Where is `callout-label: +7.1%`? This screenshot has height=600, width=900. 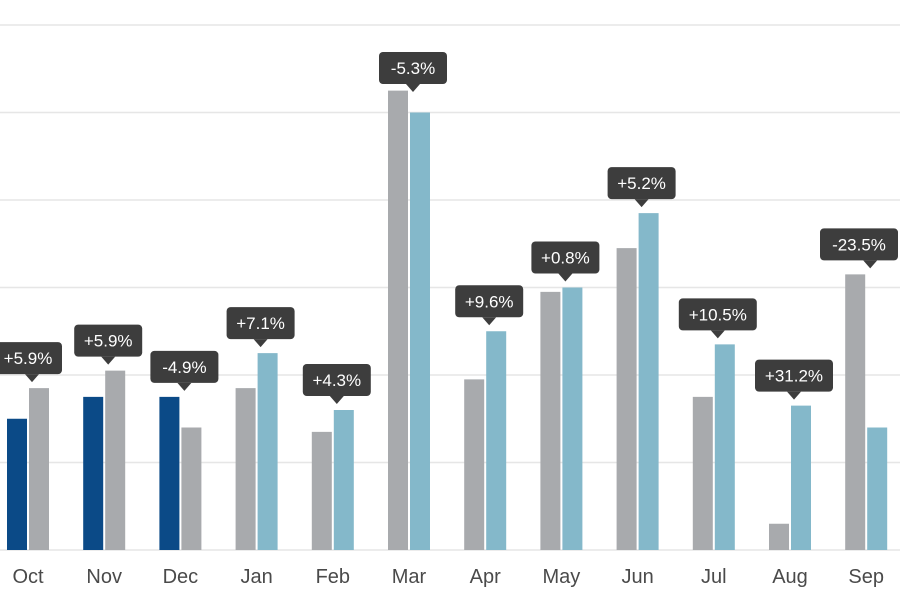
callout-label: +7.1% is located at coordinates (260, 323).